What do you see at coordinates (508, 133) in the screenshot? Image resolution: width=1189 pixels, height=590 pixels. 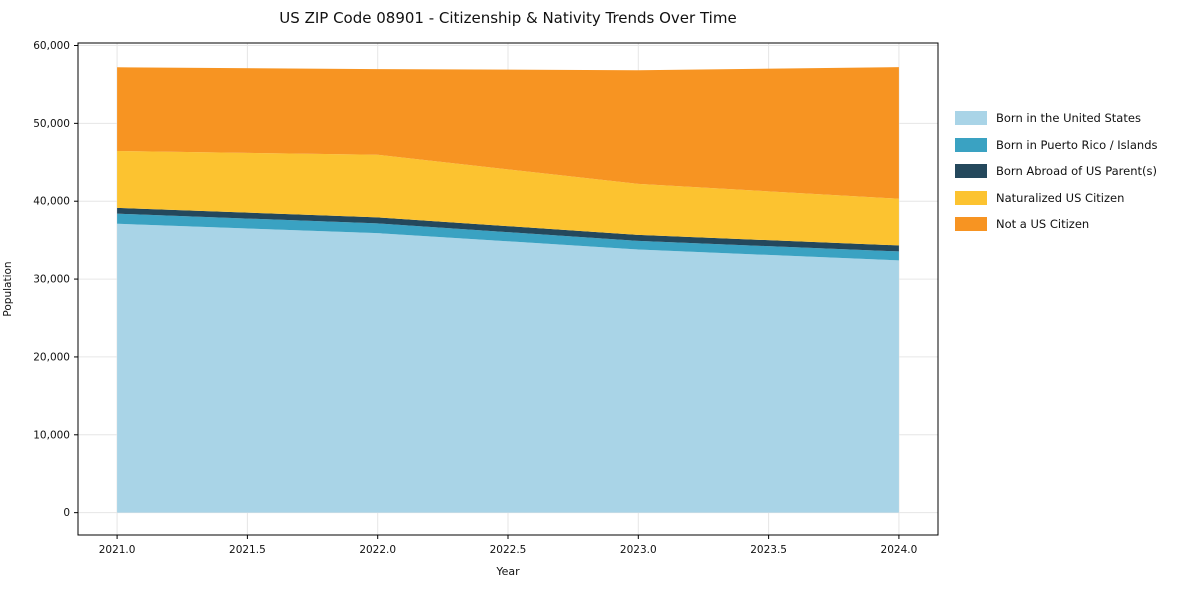 I see `area-not-a-us-citizen` at bounding box center [508, 133].